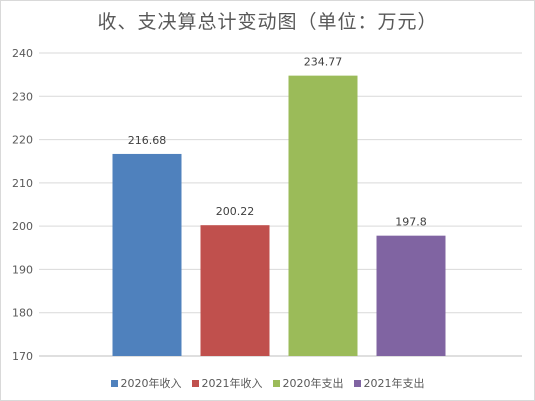 This screenshot has width=535, height=401. I want to click on chart-title: 收、支决算总计变动图（单位：万元）, so click(267, 22).